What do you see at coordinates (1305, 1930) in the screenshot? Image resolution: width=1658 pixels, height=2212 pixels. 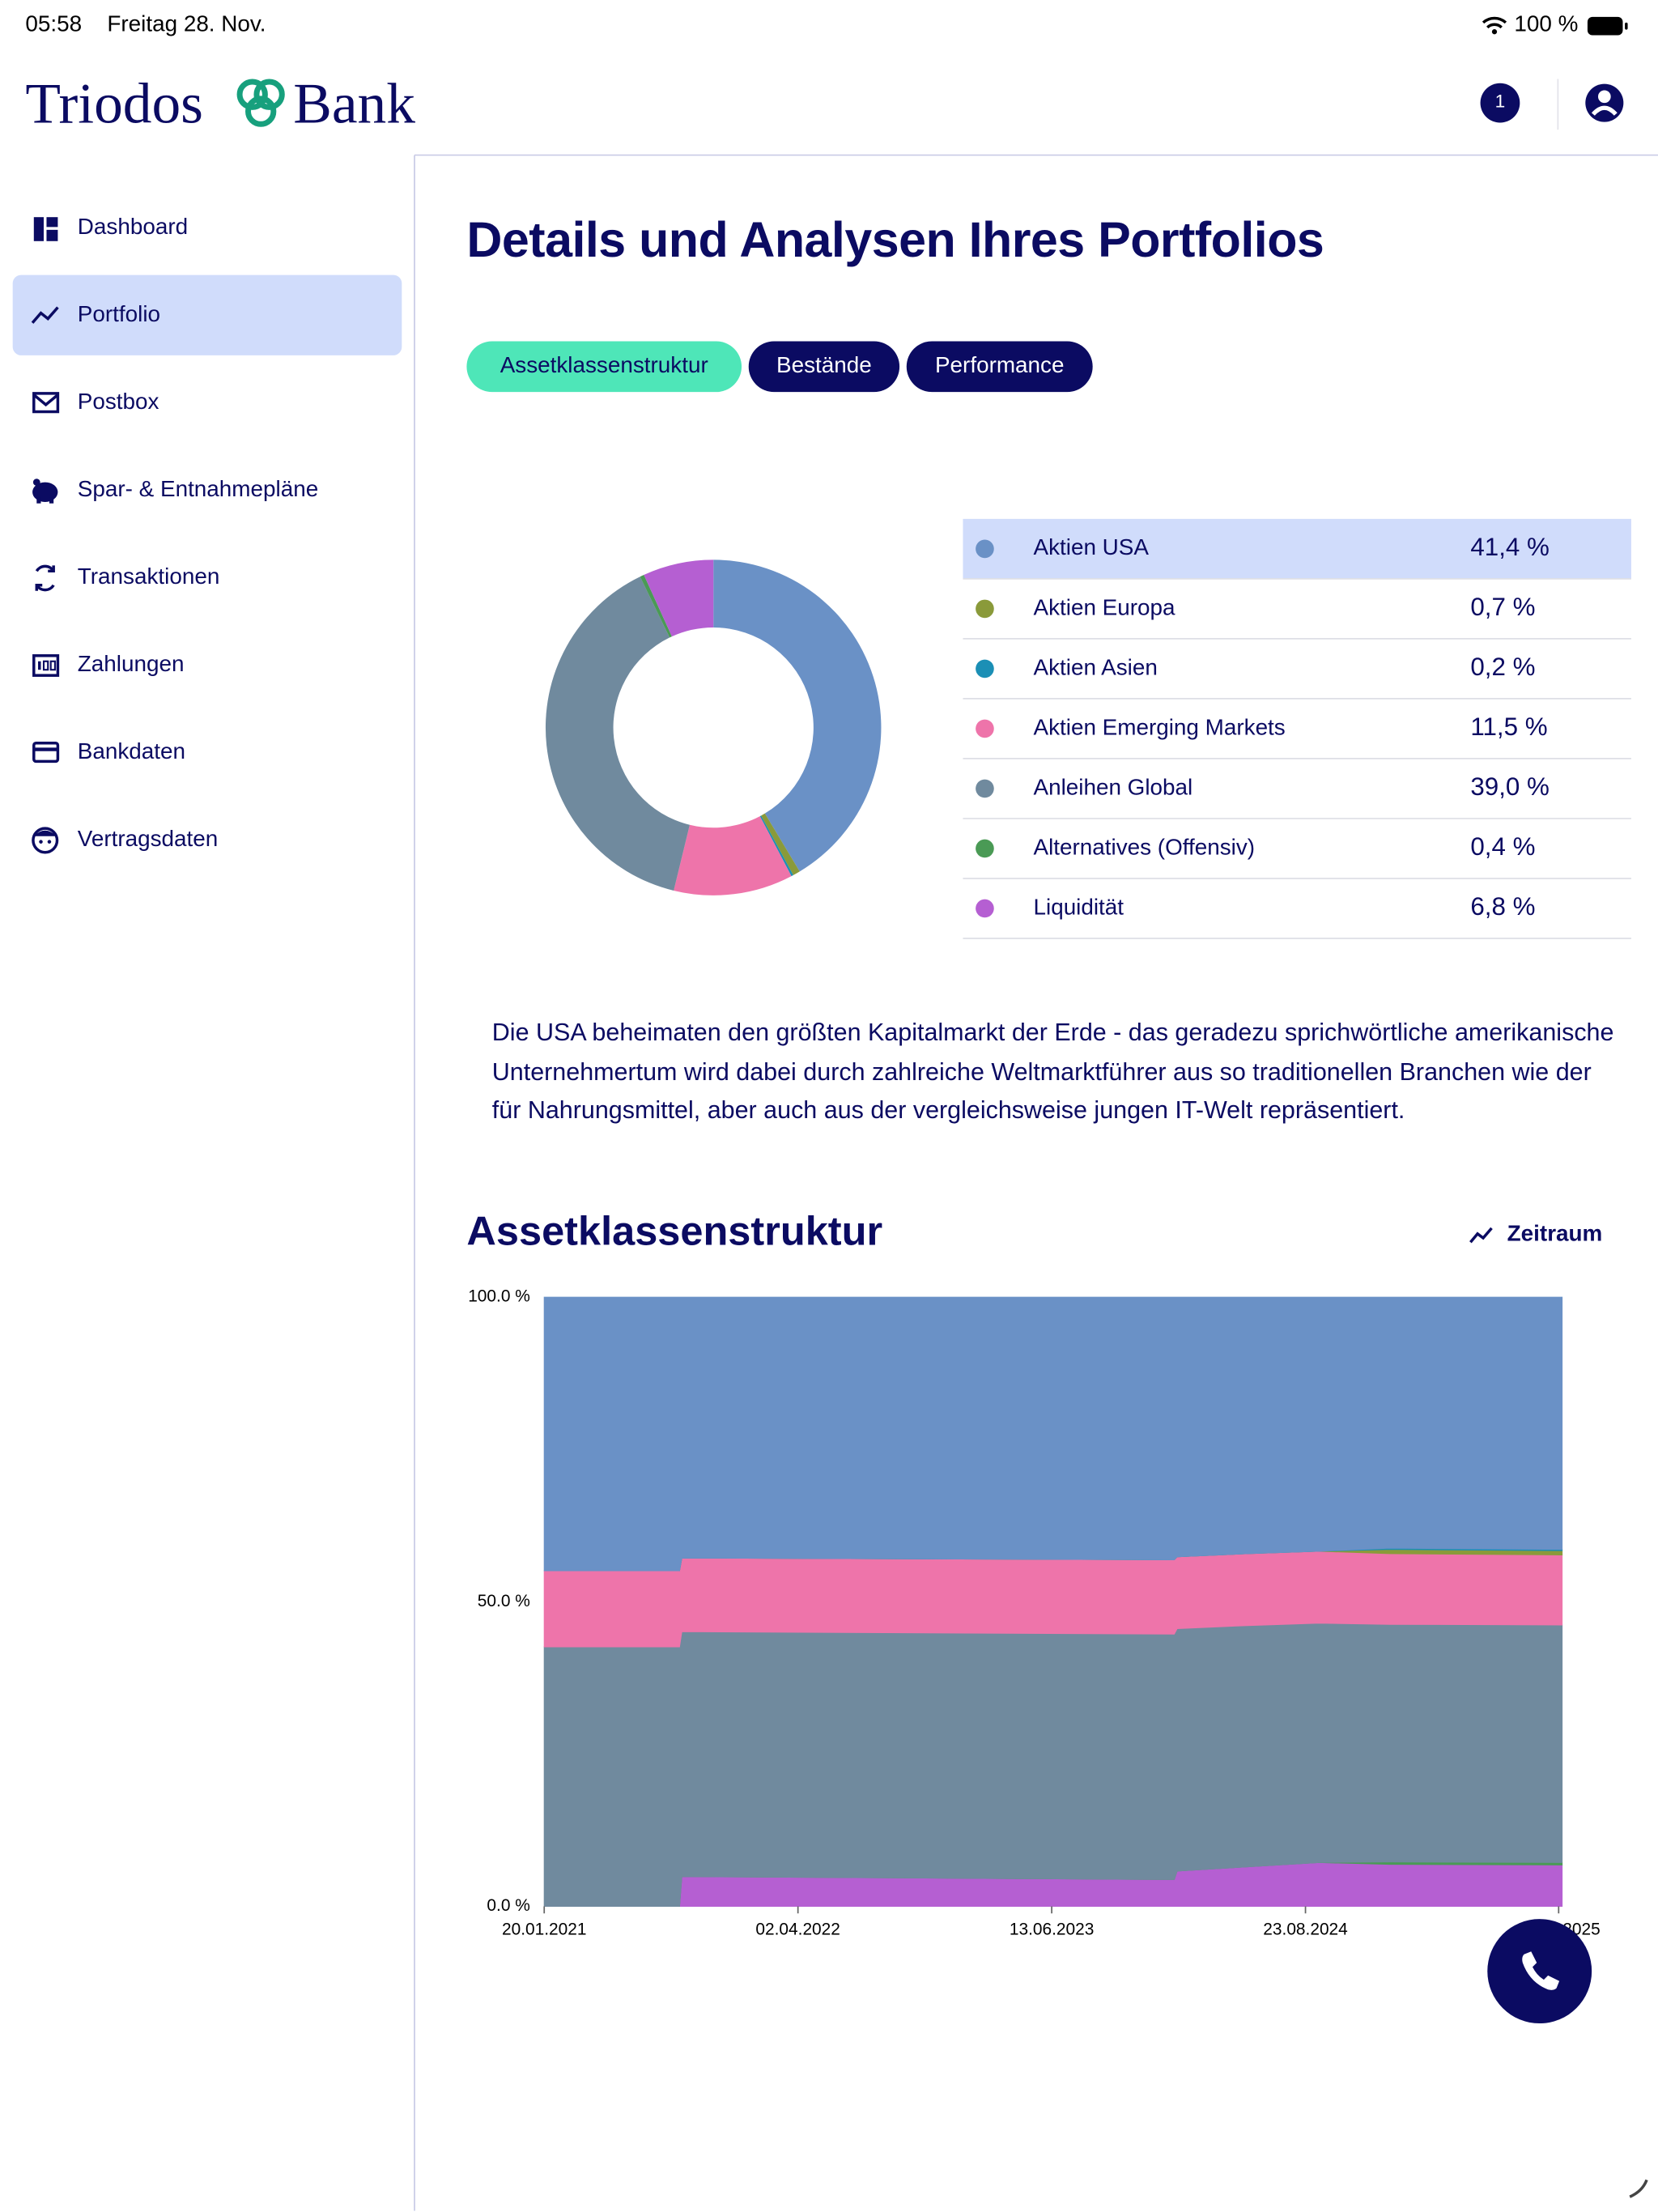 I see `x-tick-label: 23.08.2024` at bounding box center [1305, 1930].